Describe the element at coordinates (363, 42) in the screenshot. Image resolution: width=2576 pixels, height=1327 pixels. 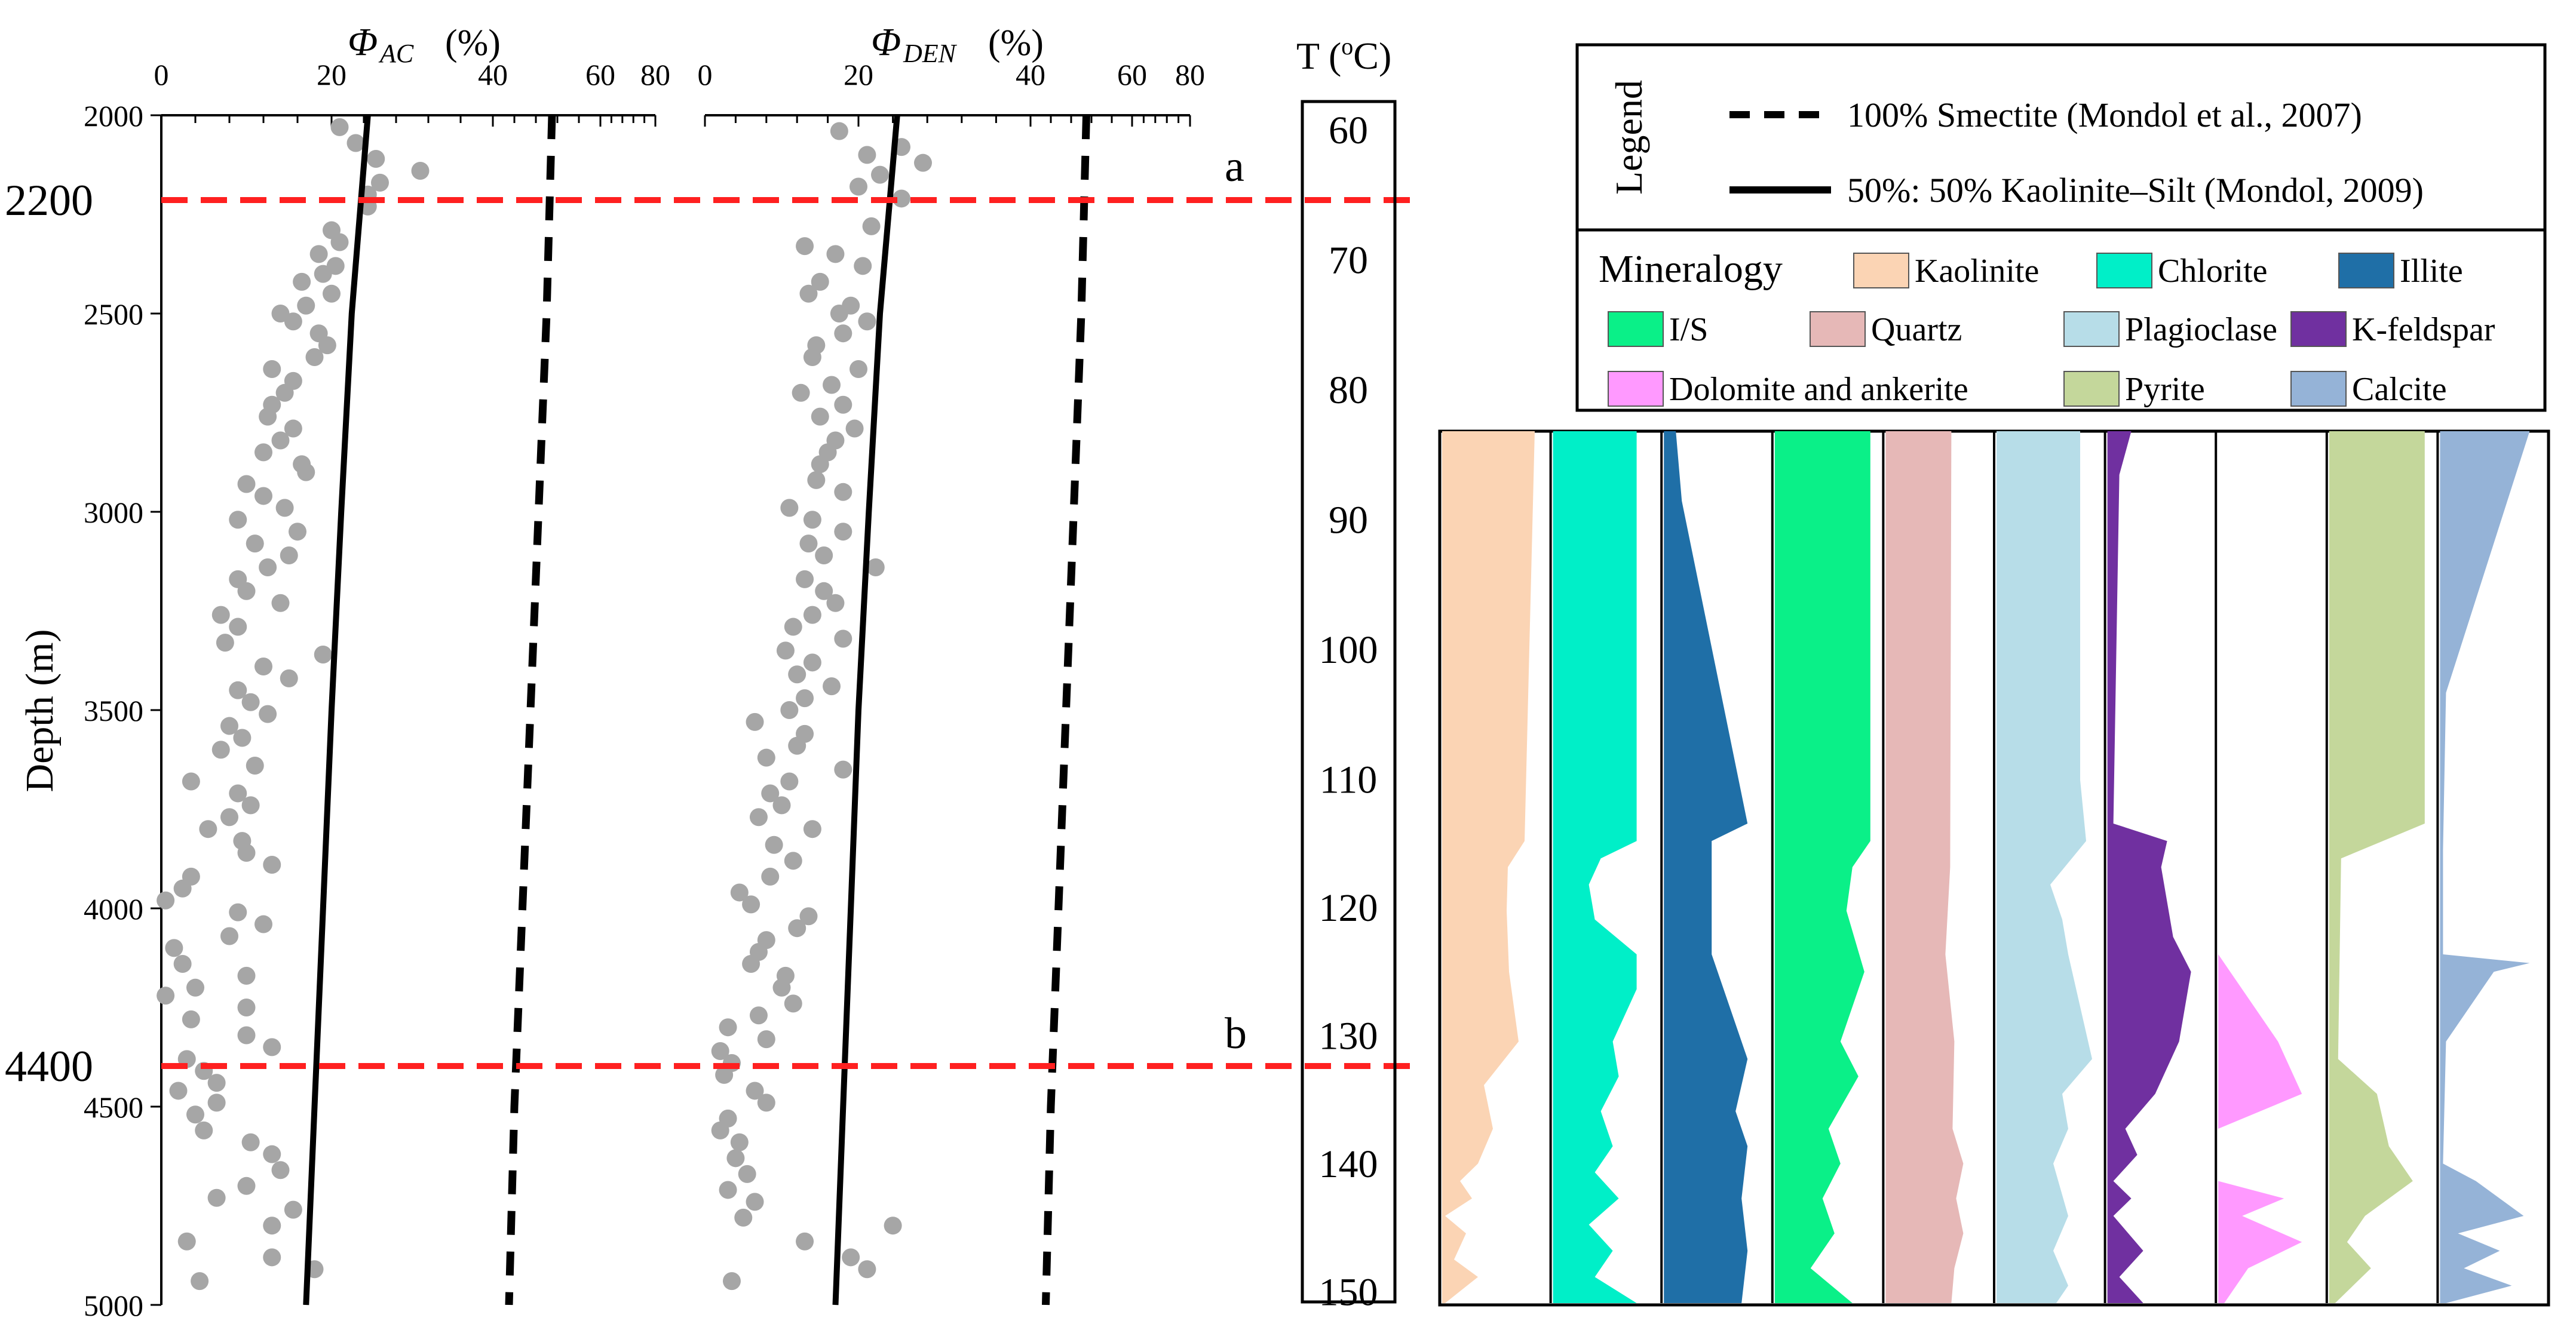
I see `ac-title-symbol: Φ` at that location.